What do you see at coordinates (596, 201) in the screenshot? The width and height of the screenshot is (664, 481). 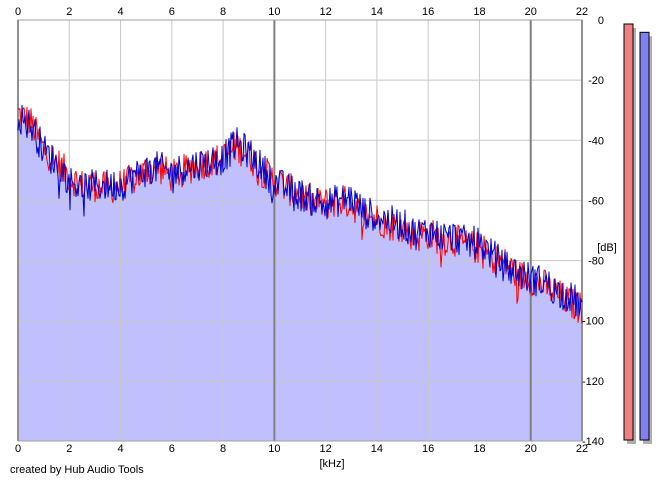 I see `y-tick-label: -60` at bounding box center [596, 201].